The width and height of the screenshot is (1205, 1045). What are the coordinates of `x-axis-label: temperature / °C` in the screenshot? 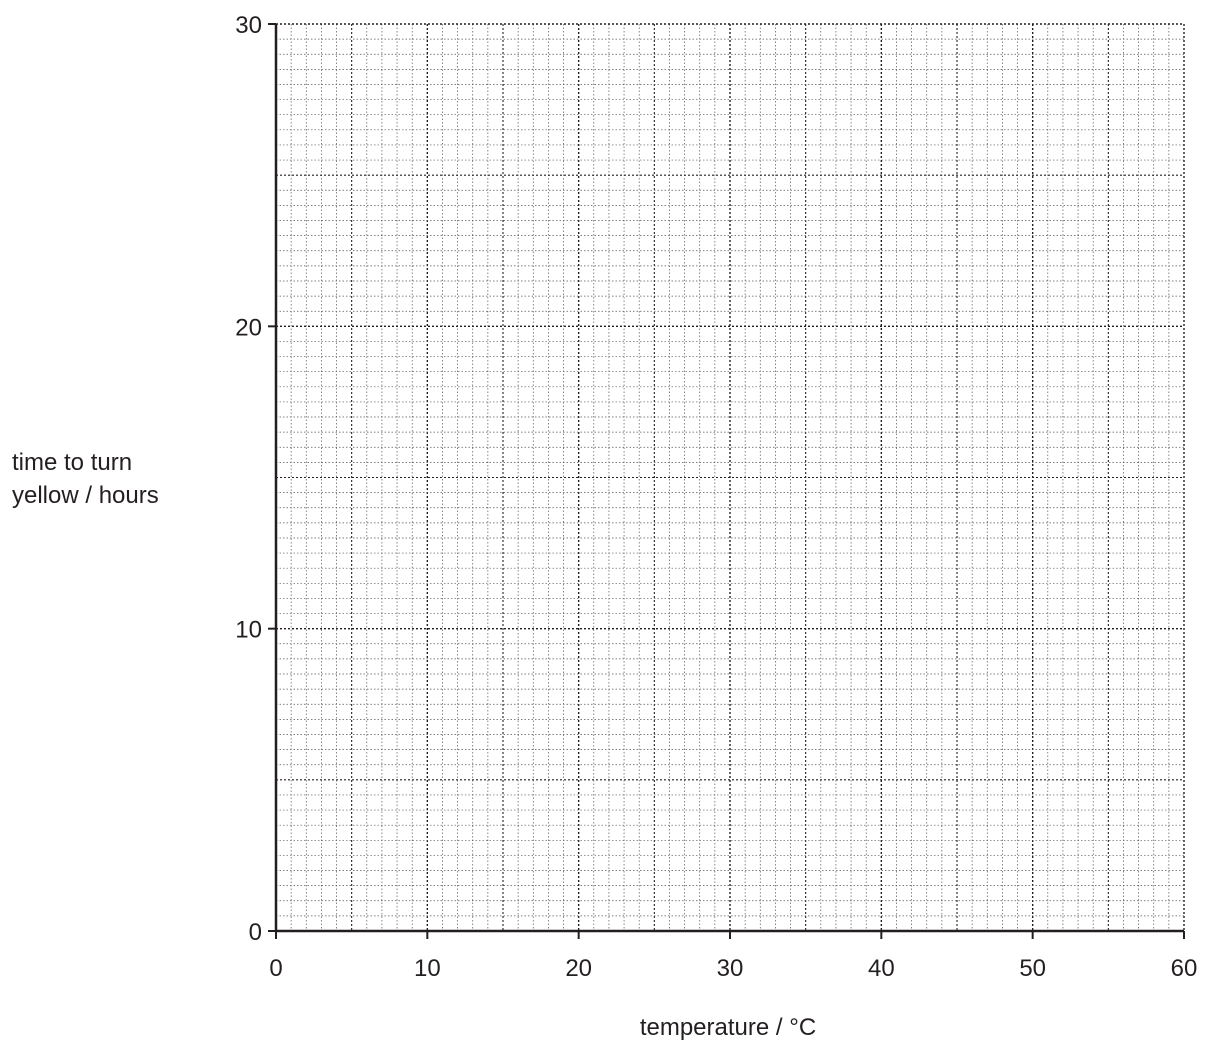 It's located at (728, 1027).